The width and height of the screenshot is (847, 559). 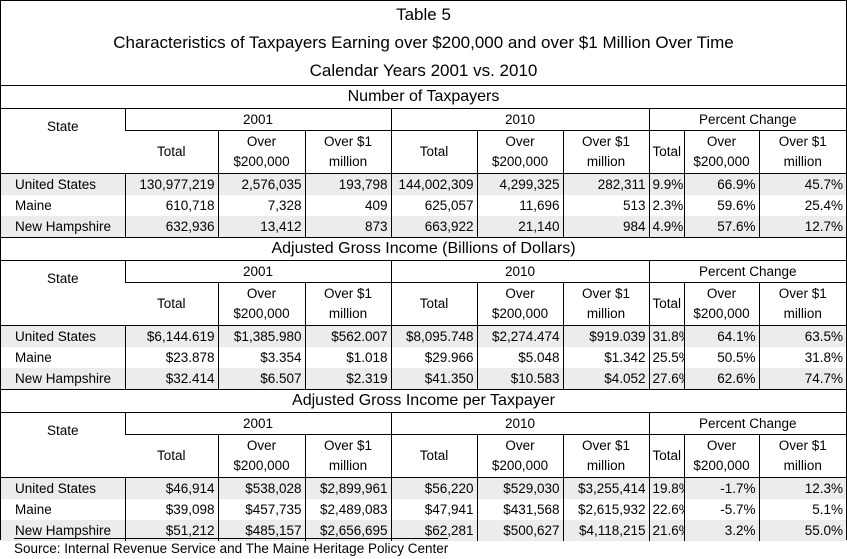 I want to click on value-cell: $4.052, so click(x=606, y=378).